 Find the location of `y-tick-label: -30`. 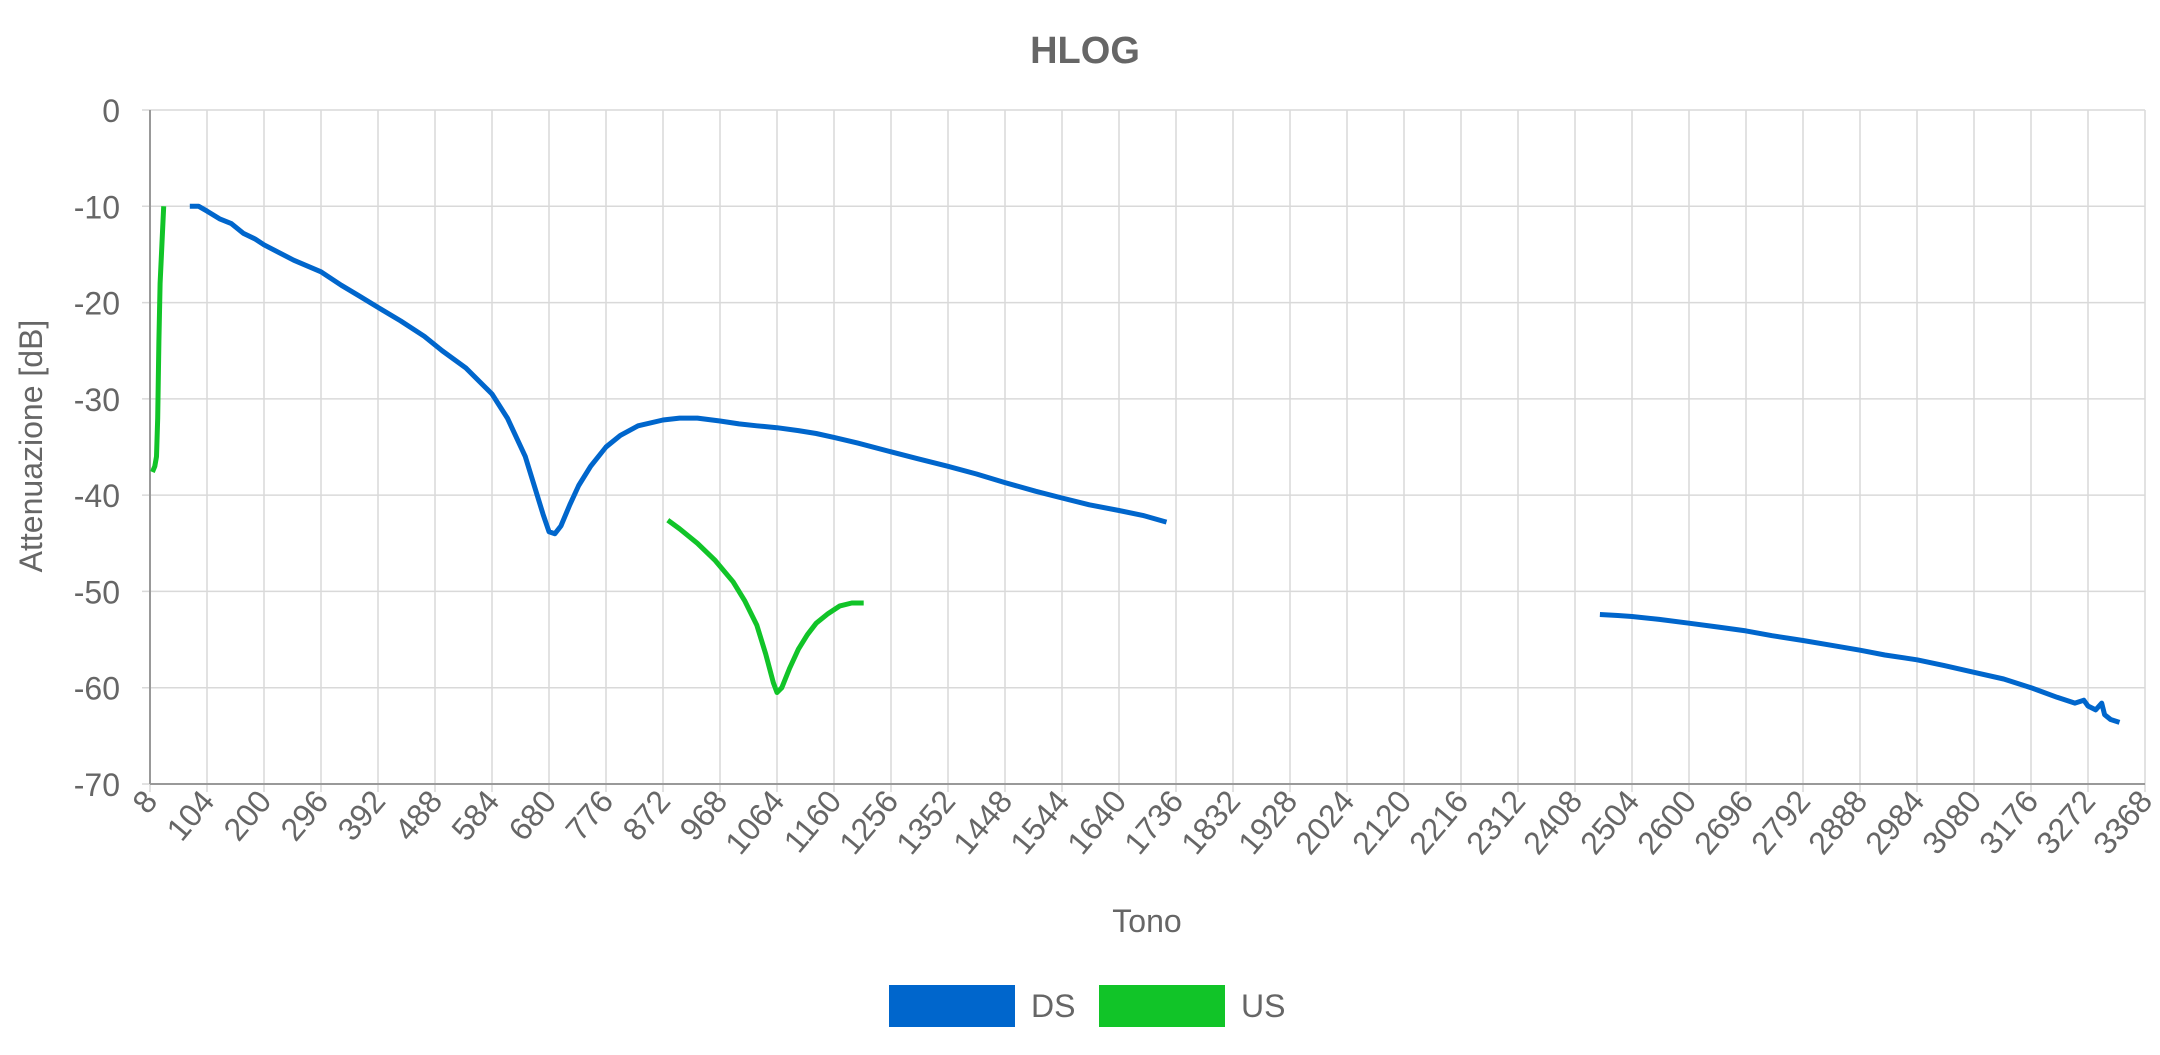

y-tick-label: -30 is located at coordinates (97, 400).